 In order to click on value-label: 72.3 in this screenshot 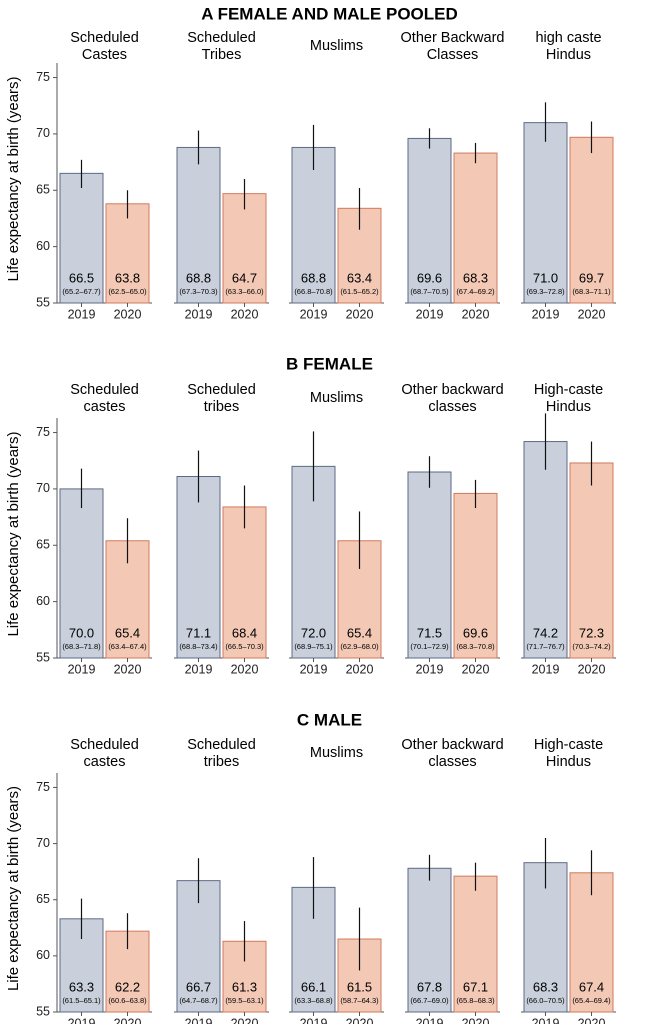, I will do `click(591, 632)`.